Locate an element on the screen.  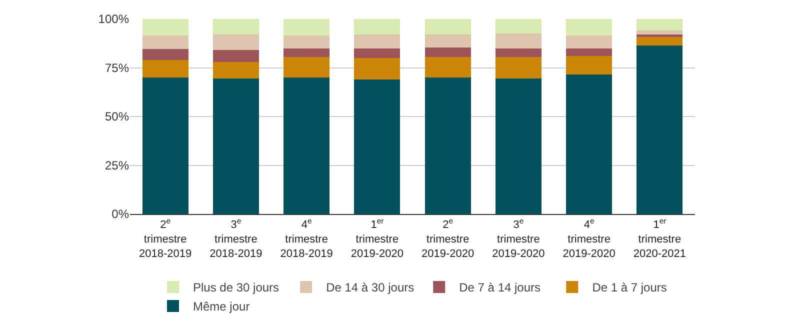
legend-label: De 7 à 14 jours is located at coordinates (500, 287).